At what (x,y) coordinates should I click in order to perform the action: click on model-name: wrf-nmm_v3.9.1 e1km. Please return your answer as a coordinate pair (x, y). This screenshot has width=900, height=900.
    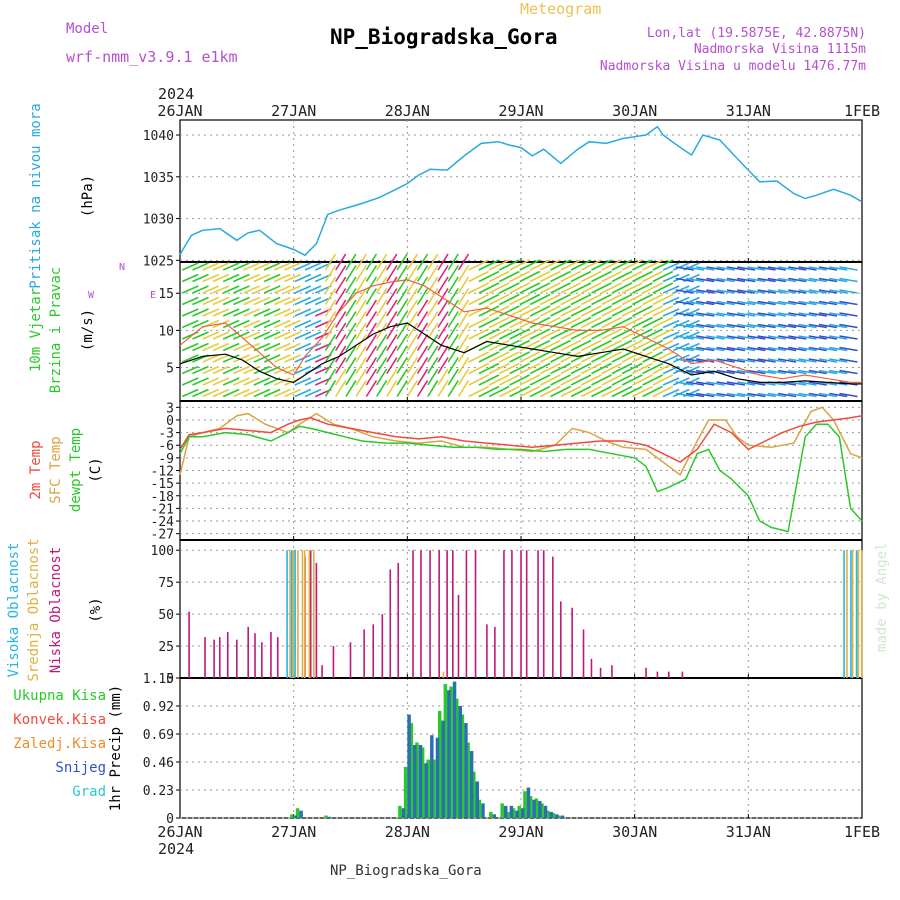
    Looking at the image, I should click on (152, 57).